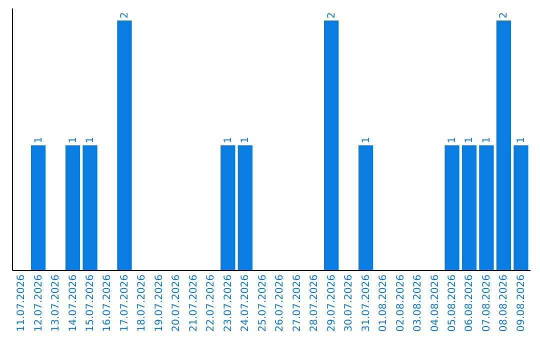  What do you see at coordinates (108, 303) in the screenshot?
I see `x-tick-label: 16.07.2026` at bounding box center [108, 303].